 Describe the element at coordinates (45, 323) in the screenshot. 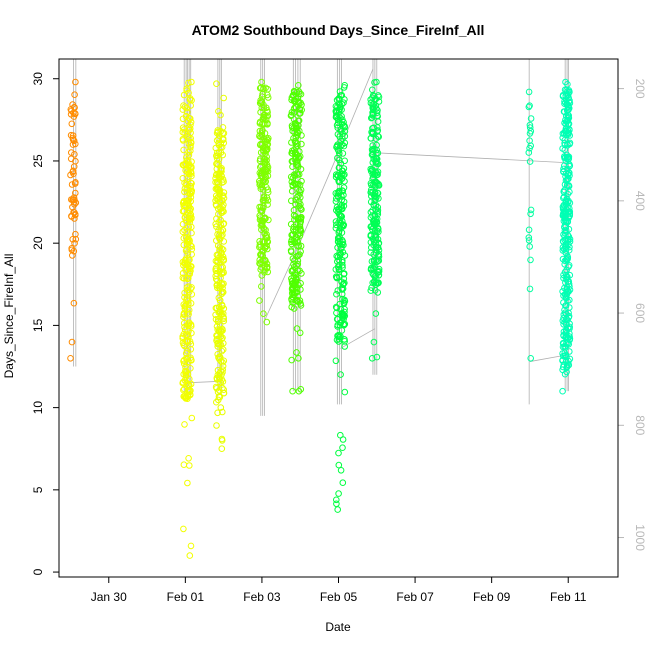

I see `y-axis: 0 5 10 15 20 25 30` at that location.